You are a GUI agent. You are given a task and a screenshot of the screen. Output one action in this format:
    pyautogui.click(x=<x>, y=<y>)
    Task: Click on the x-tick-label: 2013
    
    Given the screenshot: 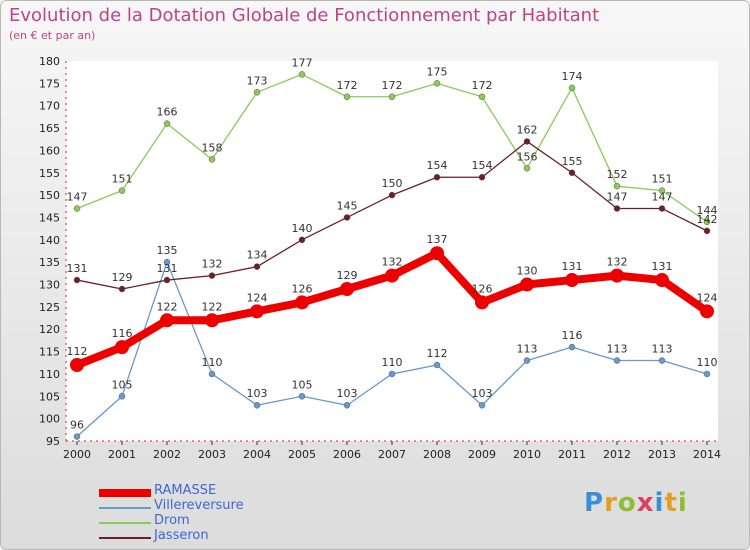 What is the action you would take?
    pyautogui.click(x=662, y=454)
    